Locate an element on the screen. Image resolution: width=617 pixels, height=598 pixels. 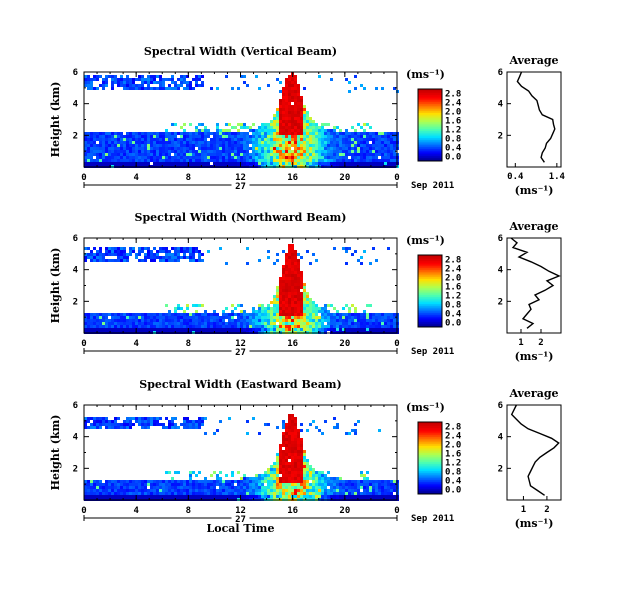
panel-title: Spectral Width (Northward Beam) is located at coordinates (241, 217).